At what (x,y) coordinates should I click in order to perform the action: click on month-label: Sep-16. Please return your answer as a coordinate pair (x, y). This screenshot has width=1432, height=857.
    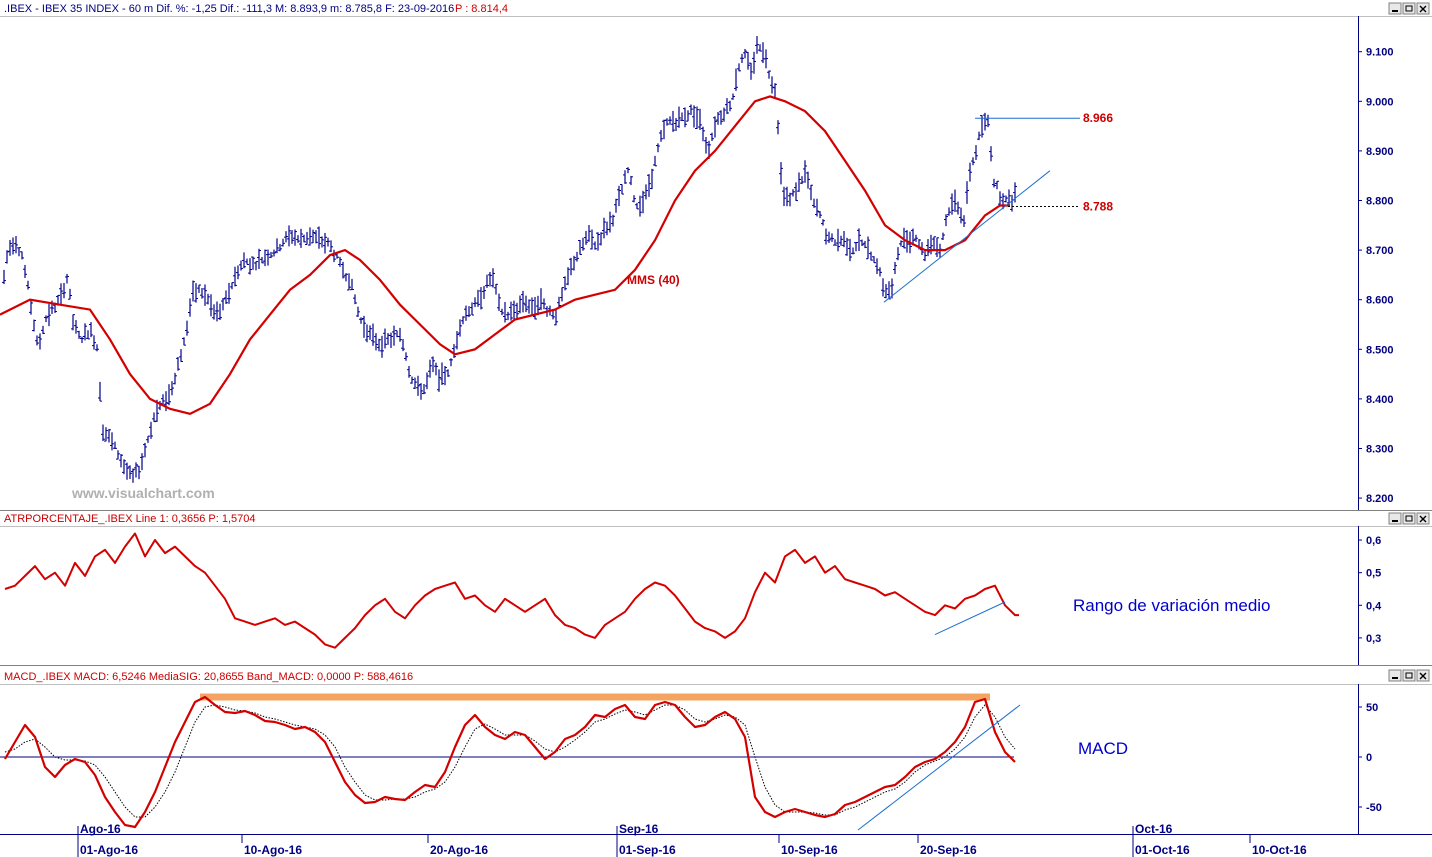
    Looking at the image, I should click on (639, 829).